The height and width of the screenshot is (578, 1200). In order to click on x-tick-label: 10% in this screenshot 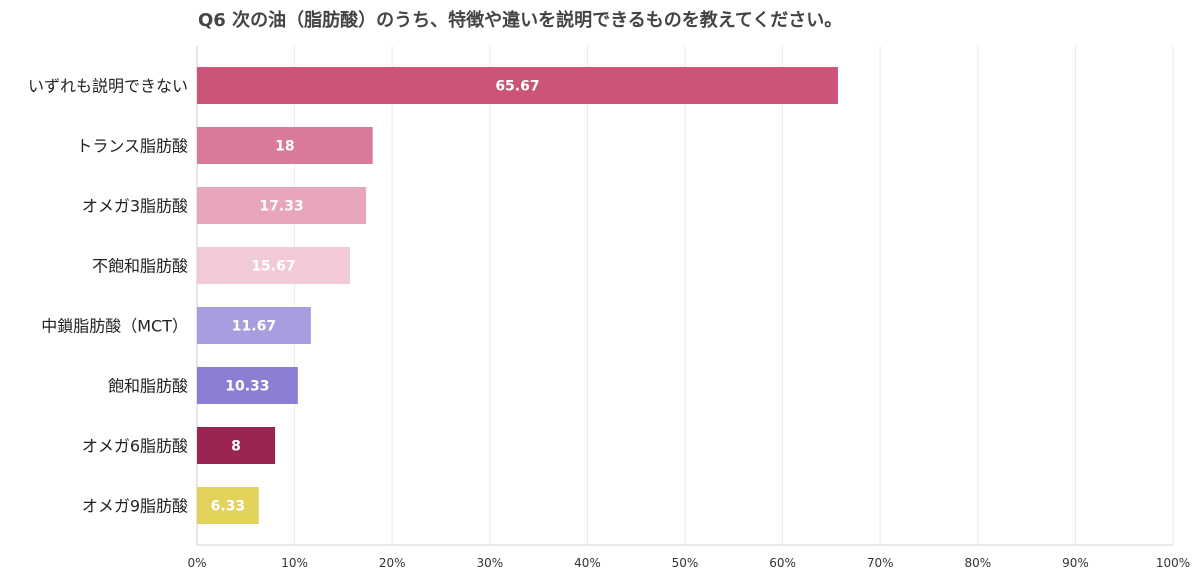, I will do `click(294, 563)`.